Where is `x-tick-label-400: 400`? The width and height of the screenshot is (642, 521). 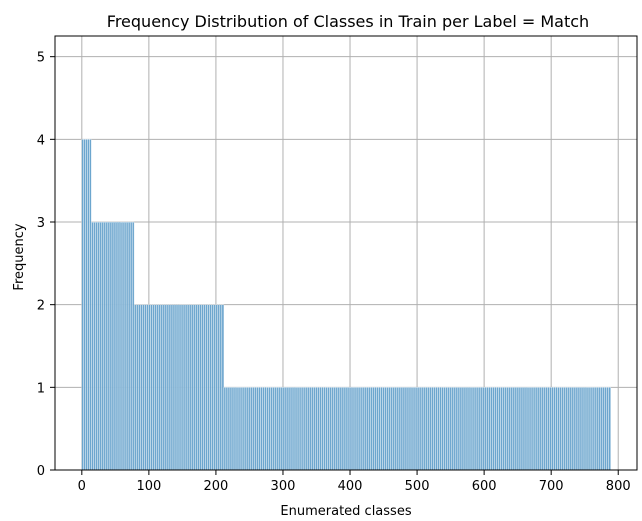
x-tick-label-400: 400 is located at coordinates (350, 486).